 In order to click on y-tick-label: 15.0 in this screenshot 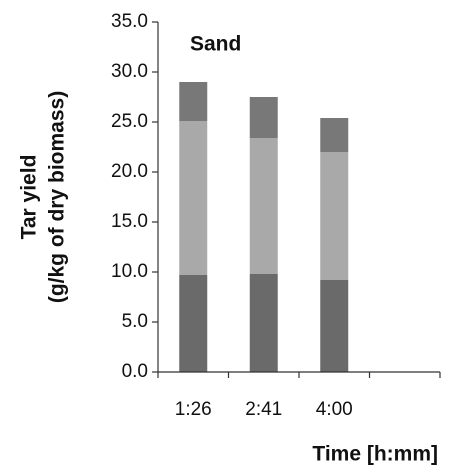, I will do `click(129, 221)`.